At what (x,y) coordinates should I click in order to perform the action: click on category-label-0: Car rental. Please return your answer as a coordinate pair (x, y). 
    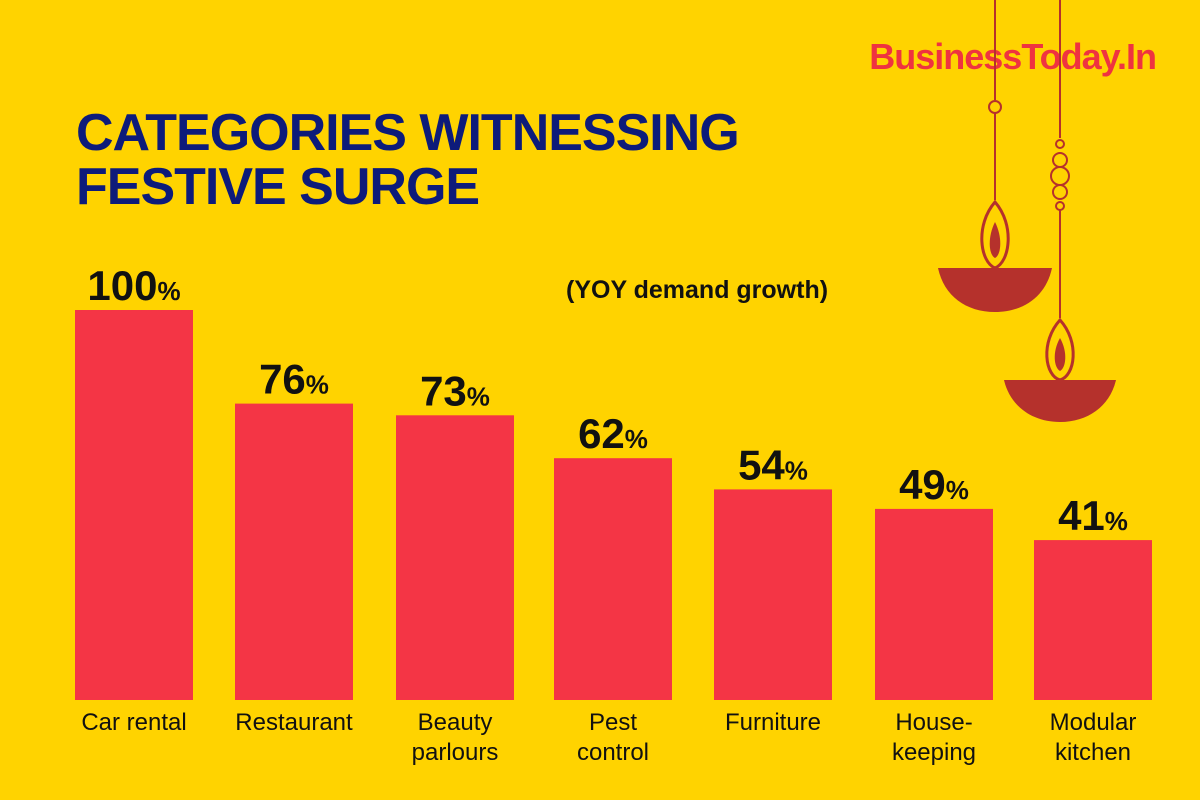
    Looking at the image, I should click on (133, 722).